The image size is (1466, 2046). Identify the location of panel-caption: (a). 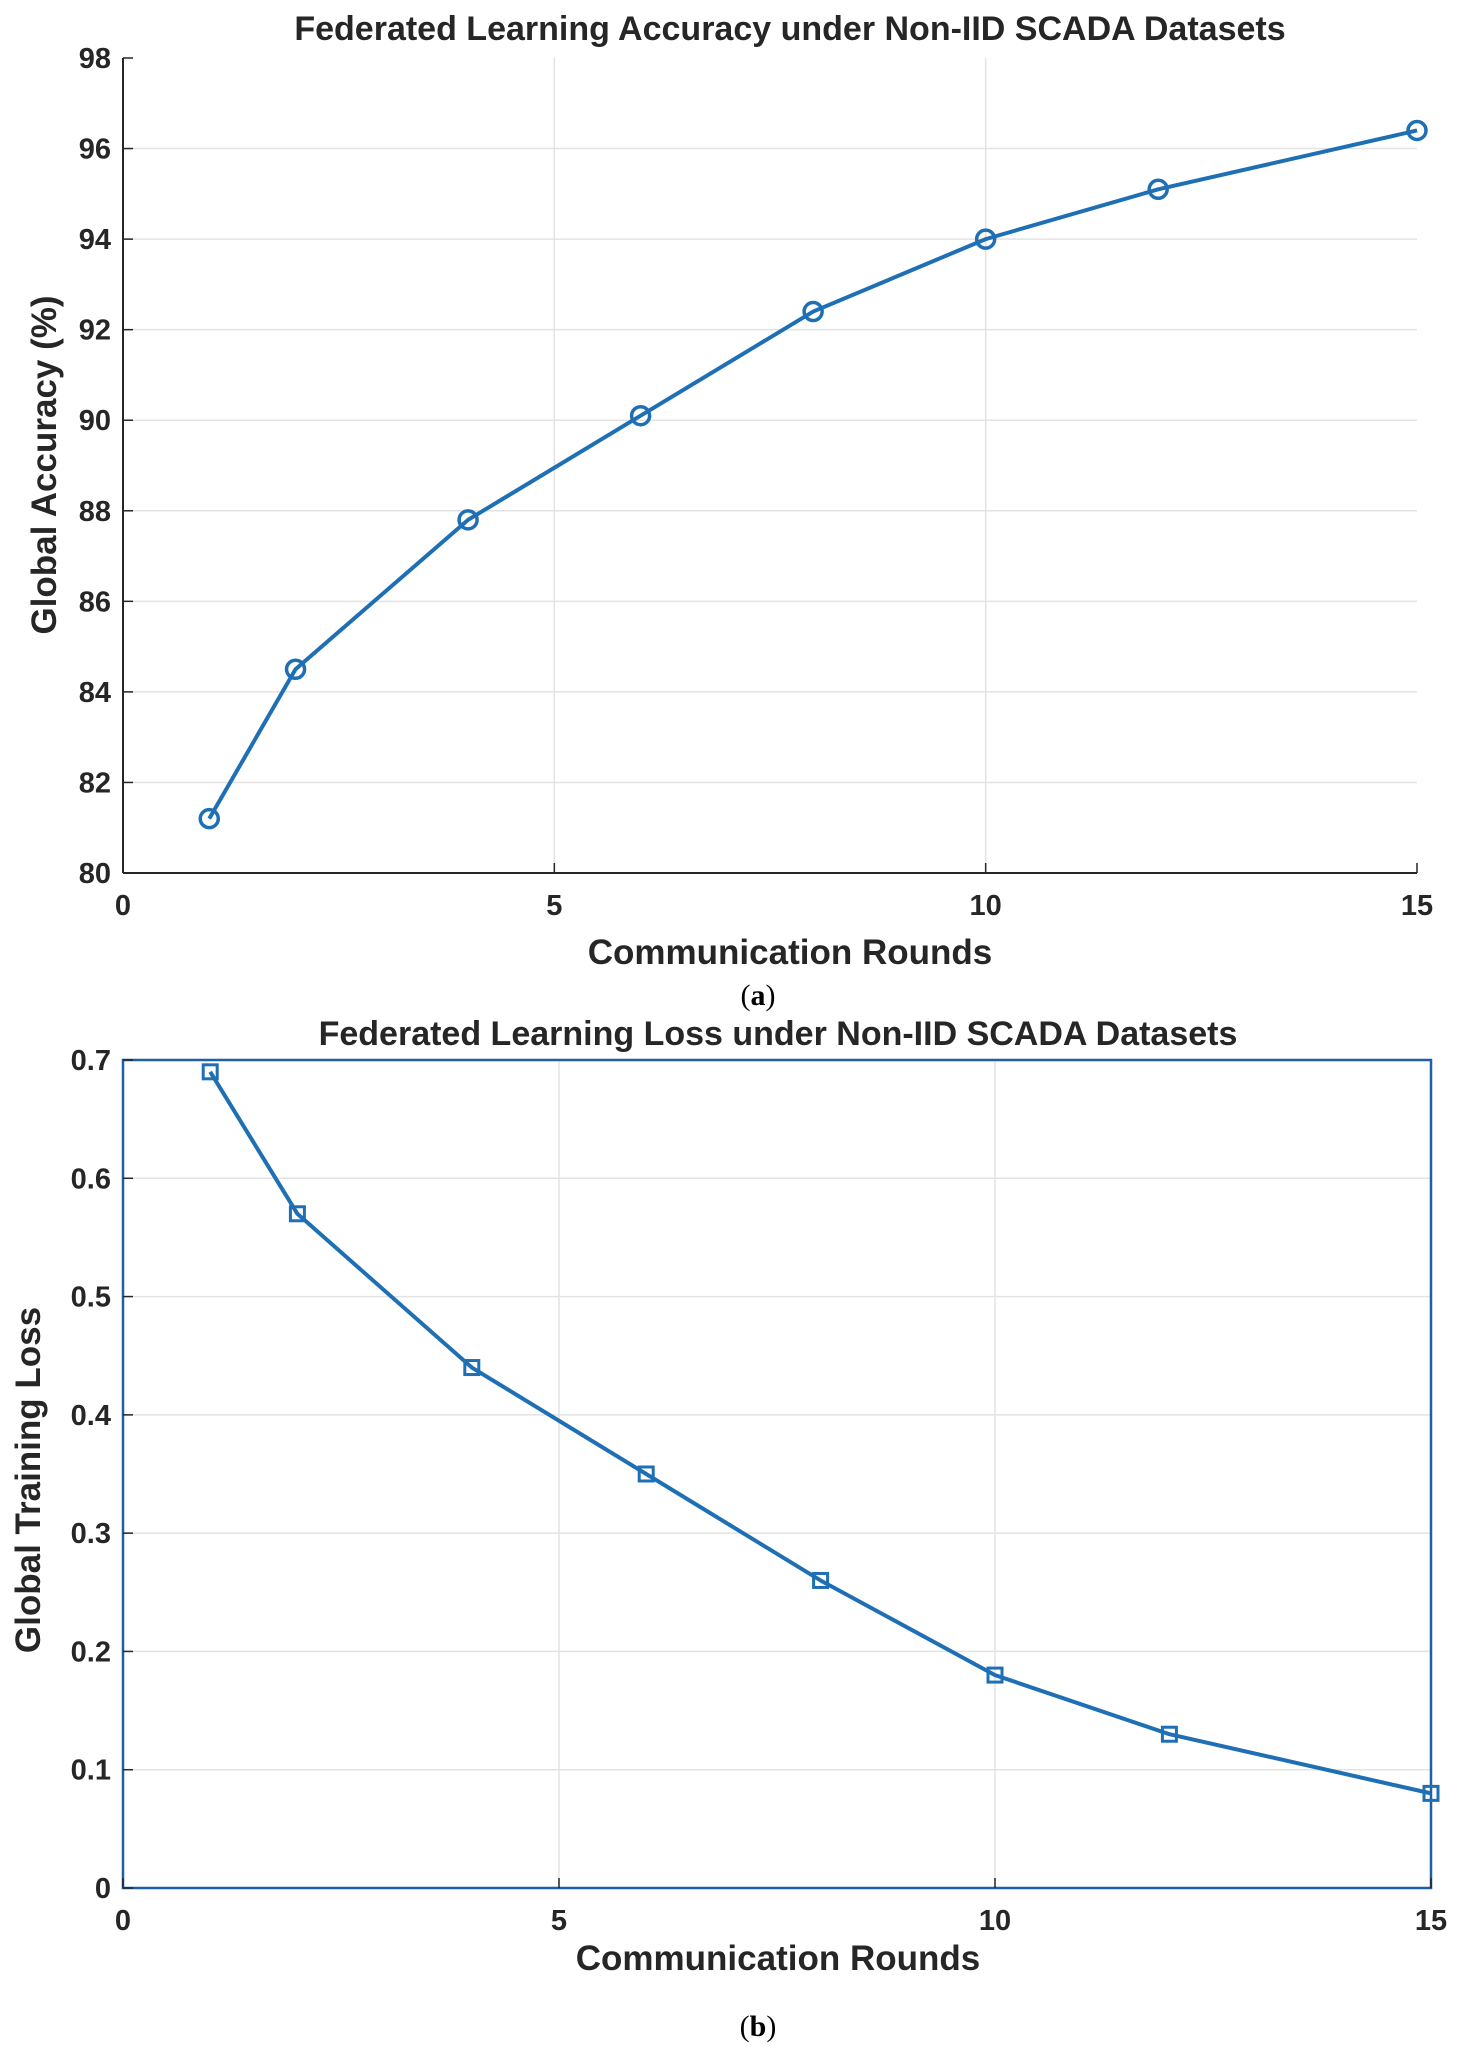
(758, 995).